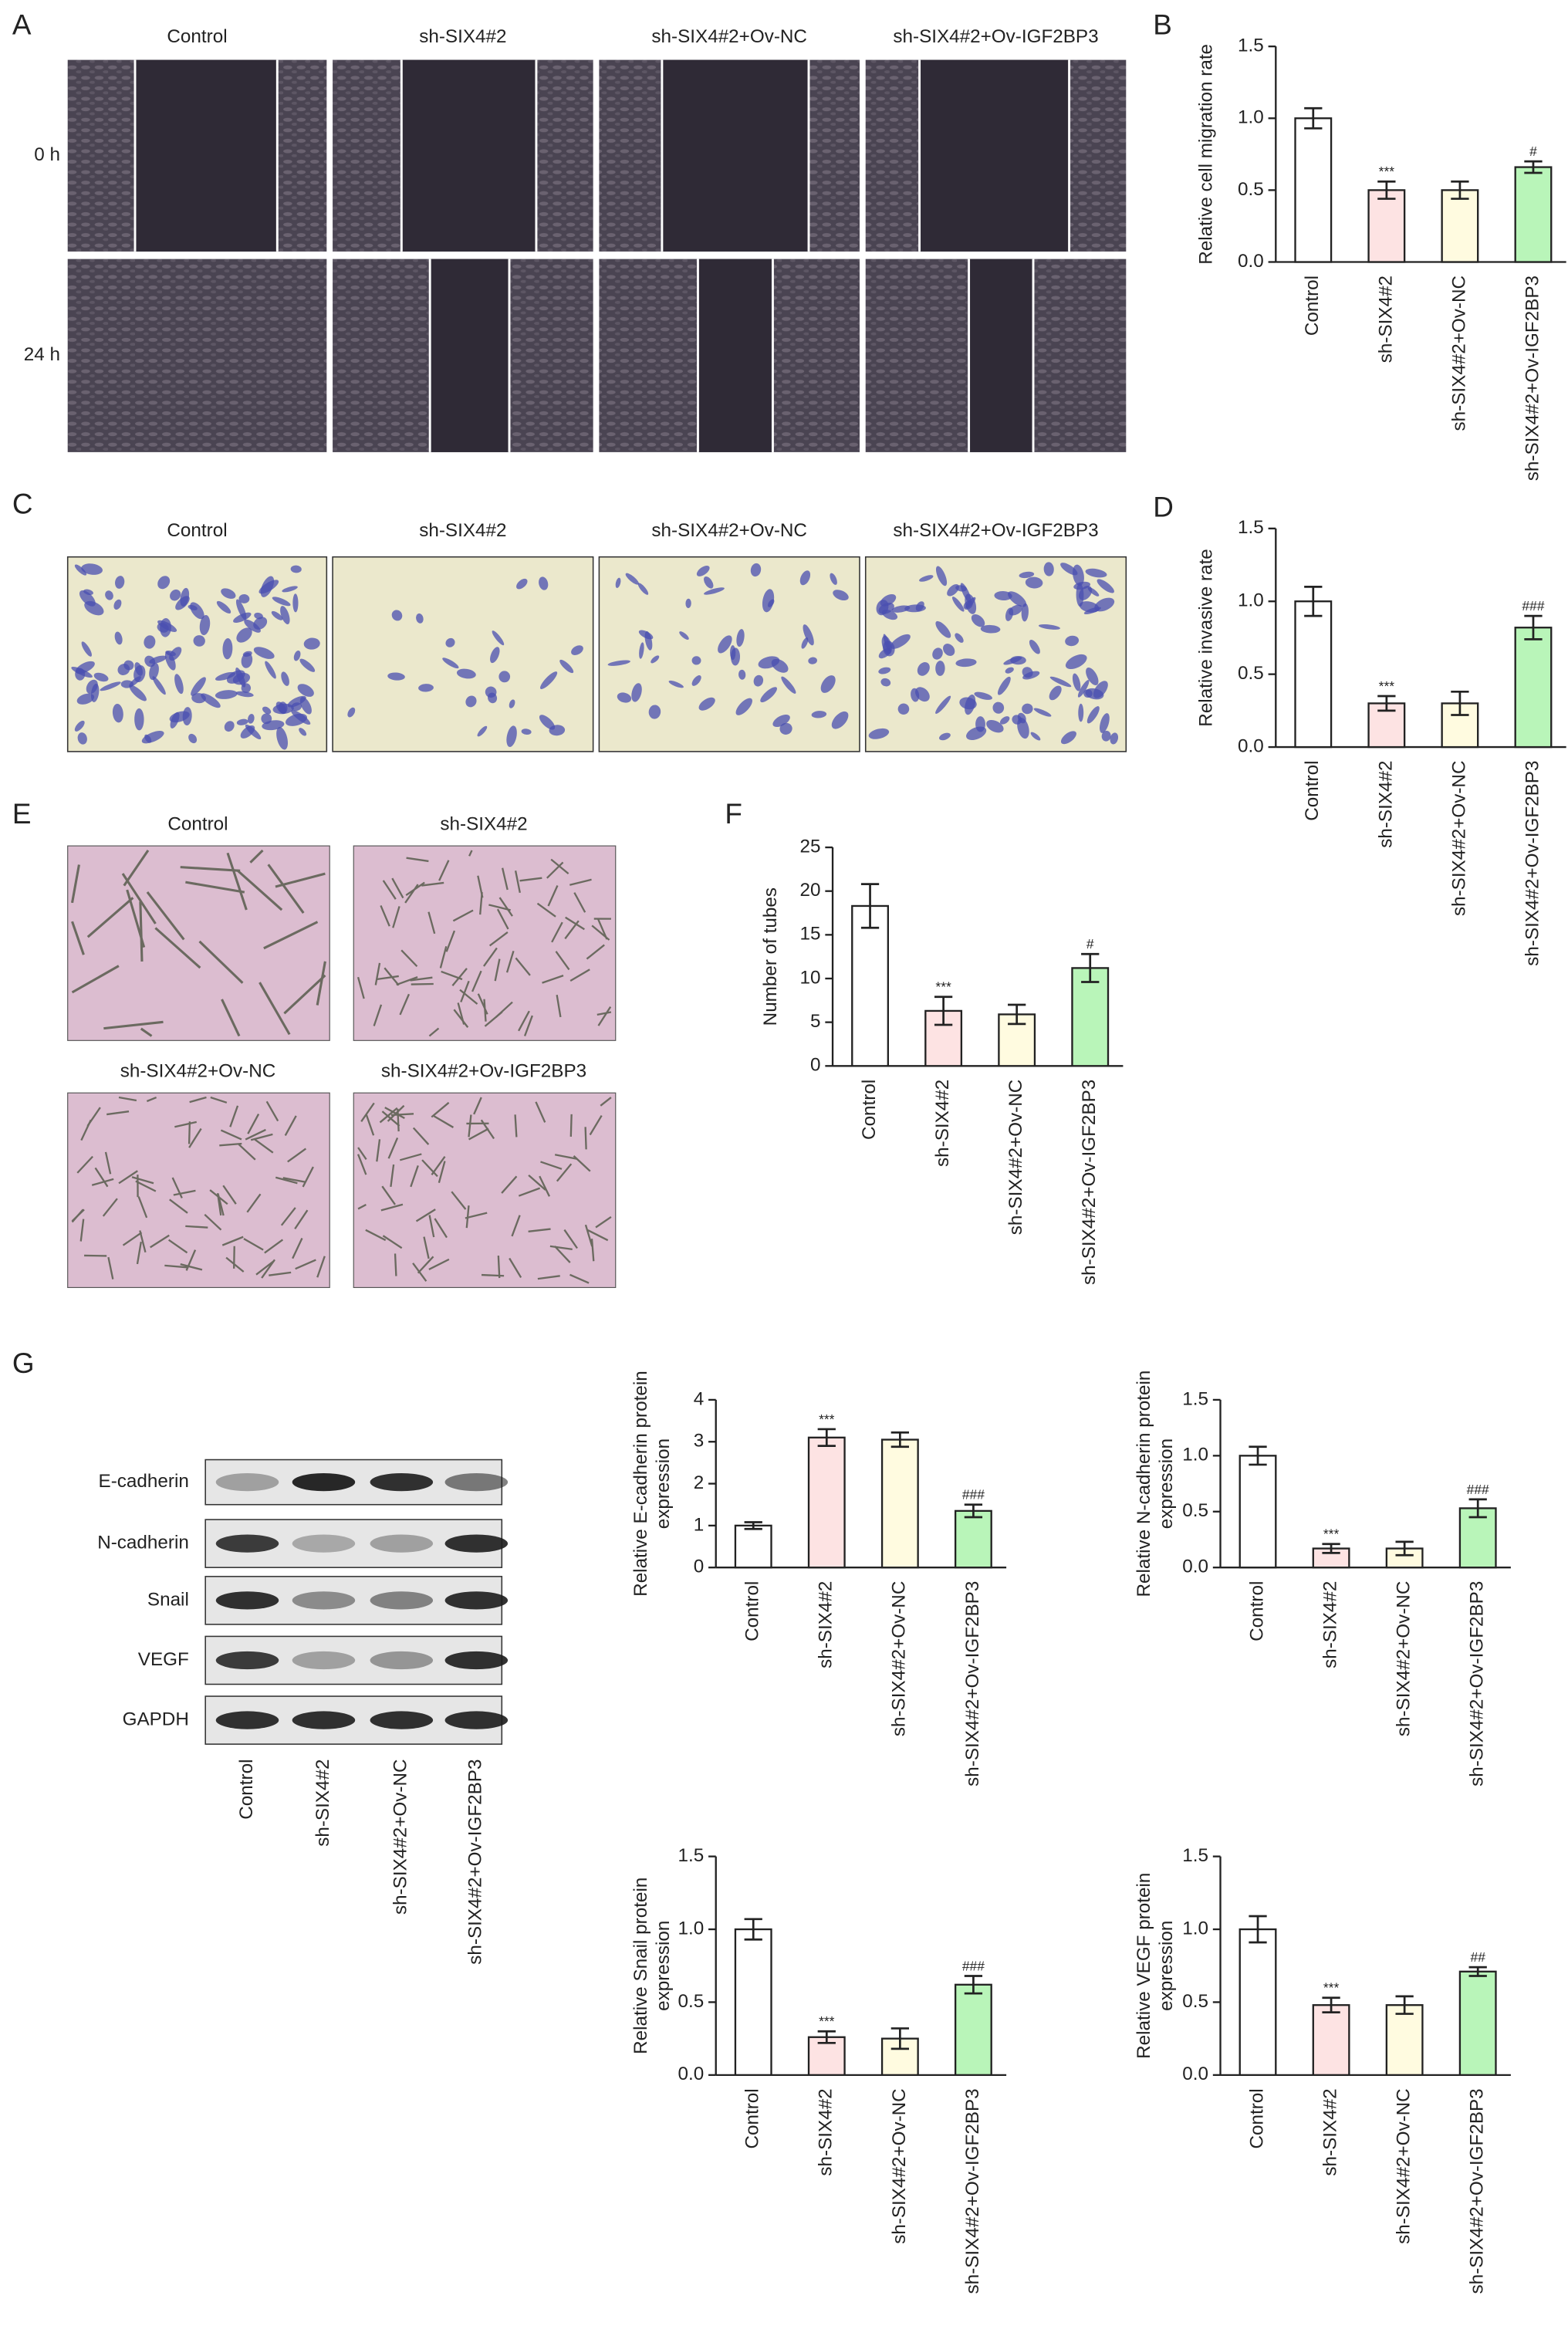 This screenshot has width=1568, height=2346. What do you see at coordinates (1258, 2003) in the screenshot?
I see `bar` at bounding box center [1258, 2003].